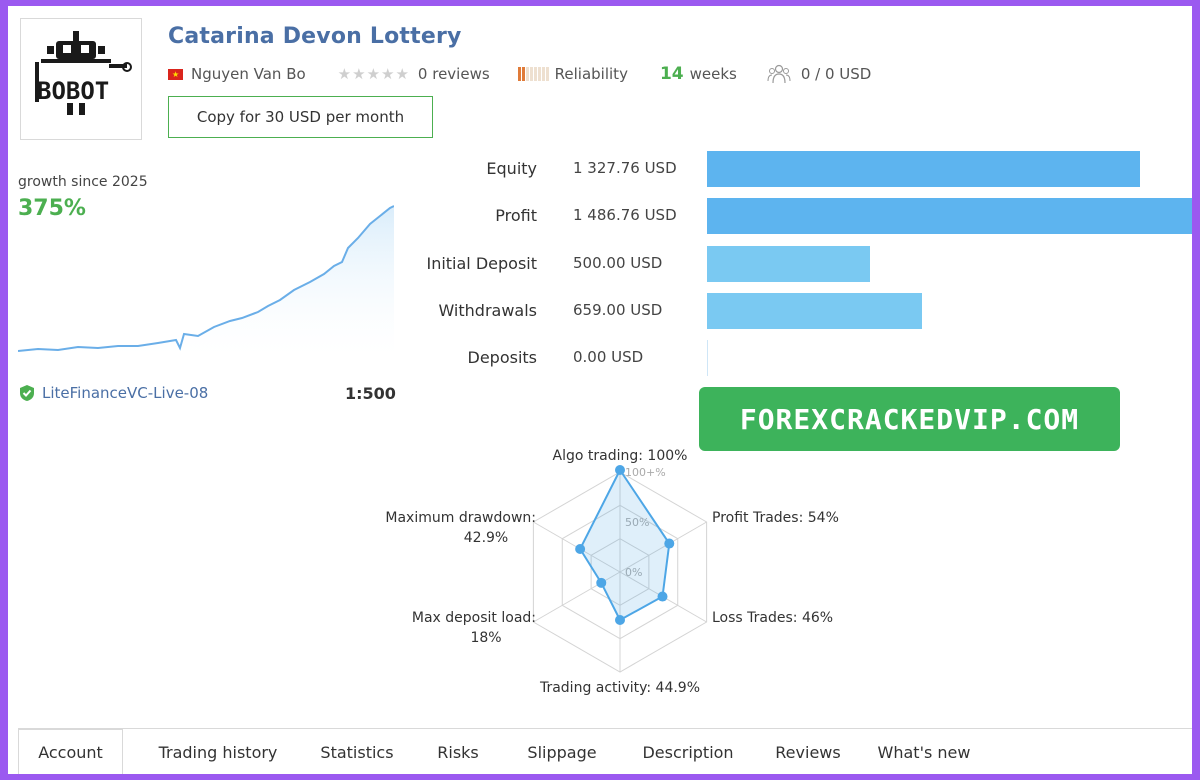 This screenshot has width=1200, height=780. Describe the element at coordinates (909, 419) in the screenshot. I see `watermark-banner: FOREXCRACKEDVIP.COM` at that location.